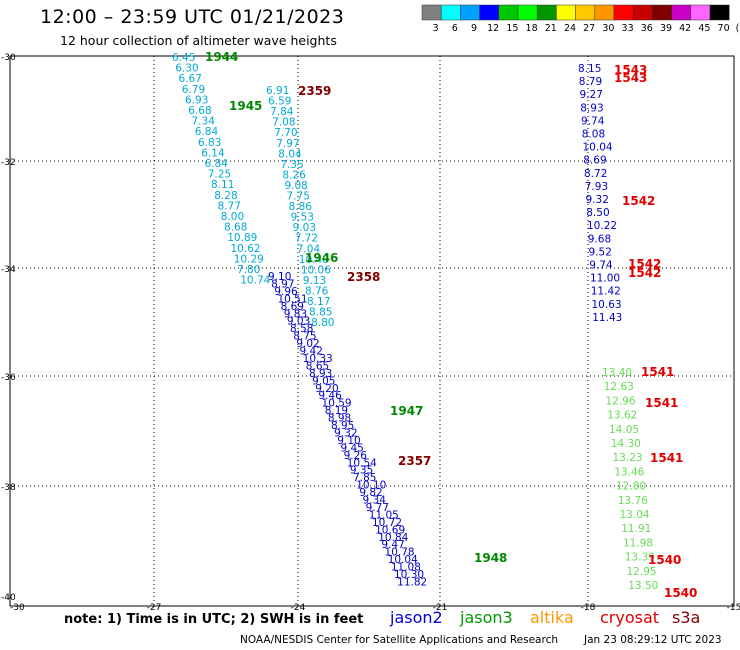 This screenshot has height=650, width=740. What do you see at coordinates (392, 545) in the screenshot?
I see `wave-height-value: 9.47` at bounding box center [392, 545].